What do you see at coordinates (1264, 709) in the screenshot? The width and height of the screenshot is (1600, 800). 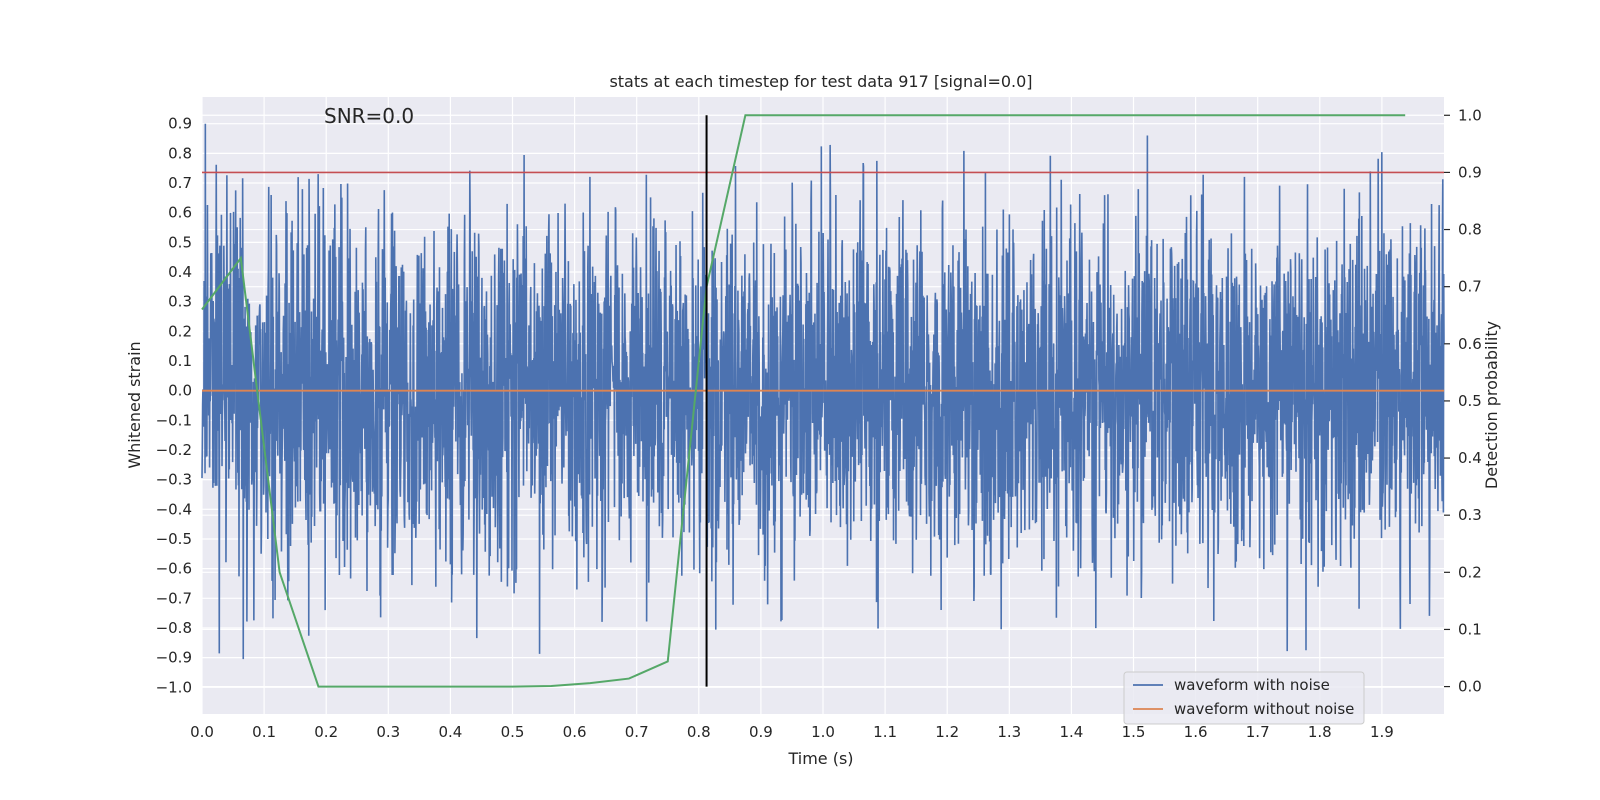 I see `legend-label-clean: waveform without noise` at bounding box center [1264, 709].